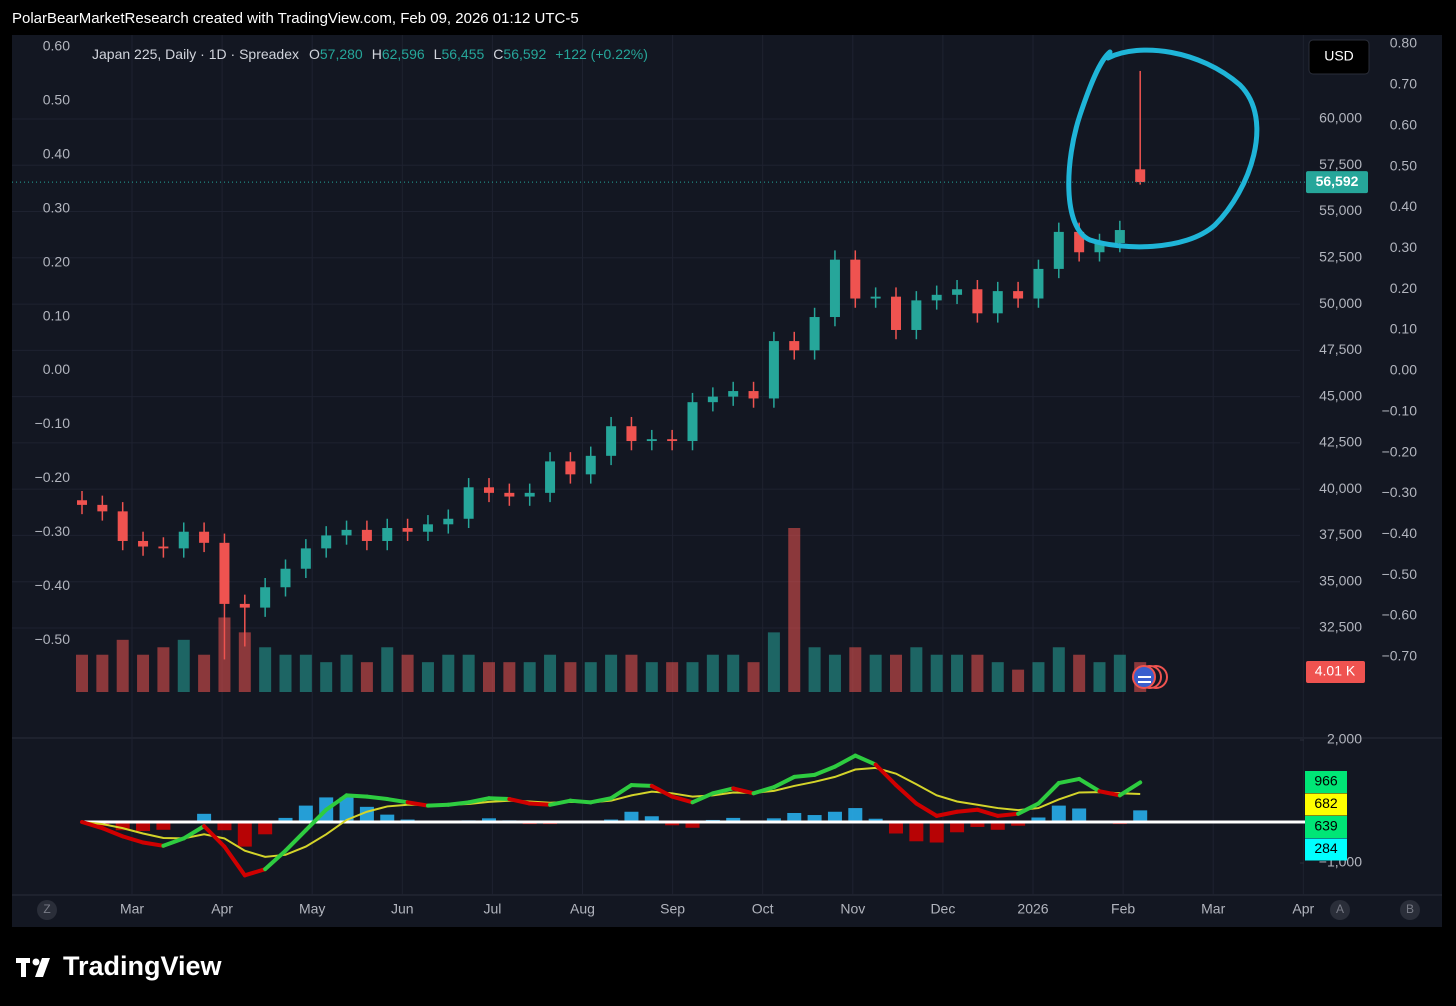  What do you see at coordinates (524, 54) in the screenshot?
I see `legend-value: 56,592` at bounding box center [524, 54].